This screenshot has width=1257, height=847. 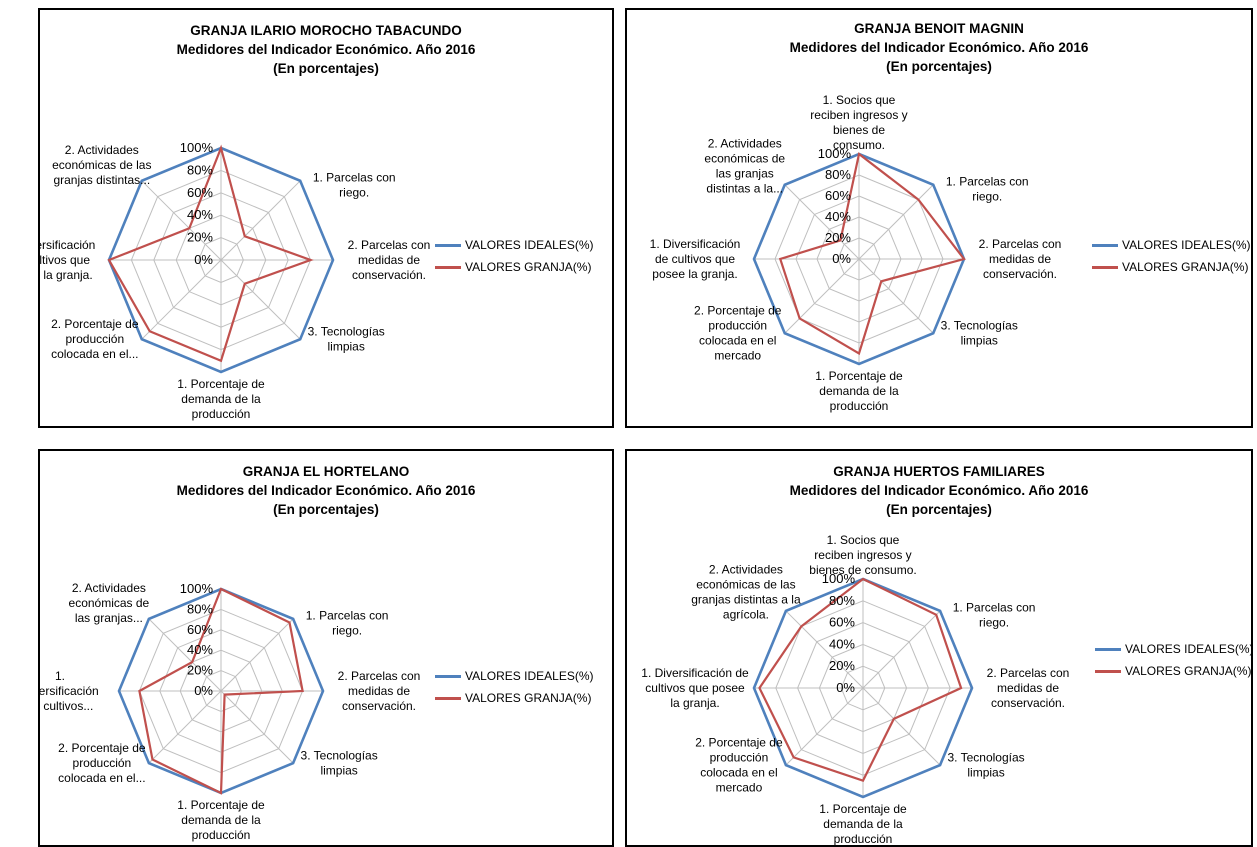 What do you see at coordinates (746, 614) in the screenshot?
I see `category-label-line: agrícola.` at bounding box center [746, 614].